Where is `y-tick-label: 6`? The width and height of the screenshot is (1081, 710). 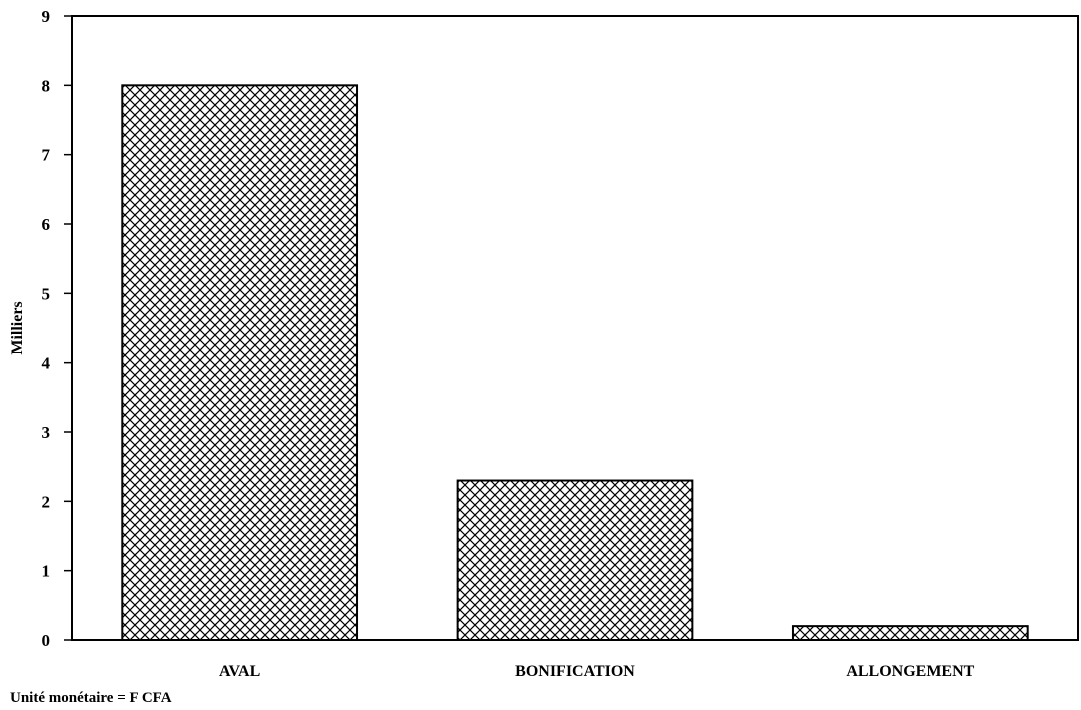
y-tick-label: 6 is located at coordinates (46, 224).